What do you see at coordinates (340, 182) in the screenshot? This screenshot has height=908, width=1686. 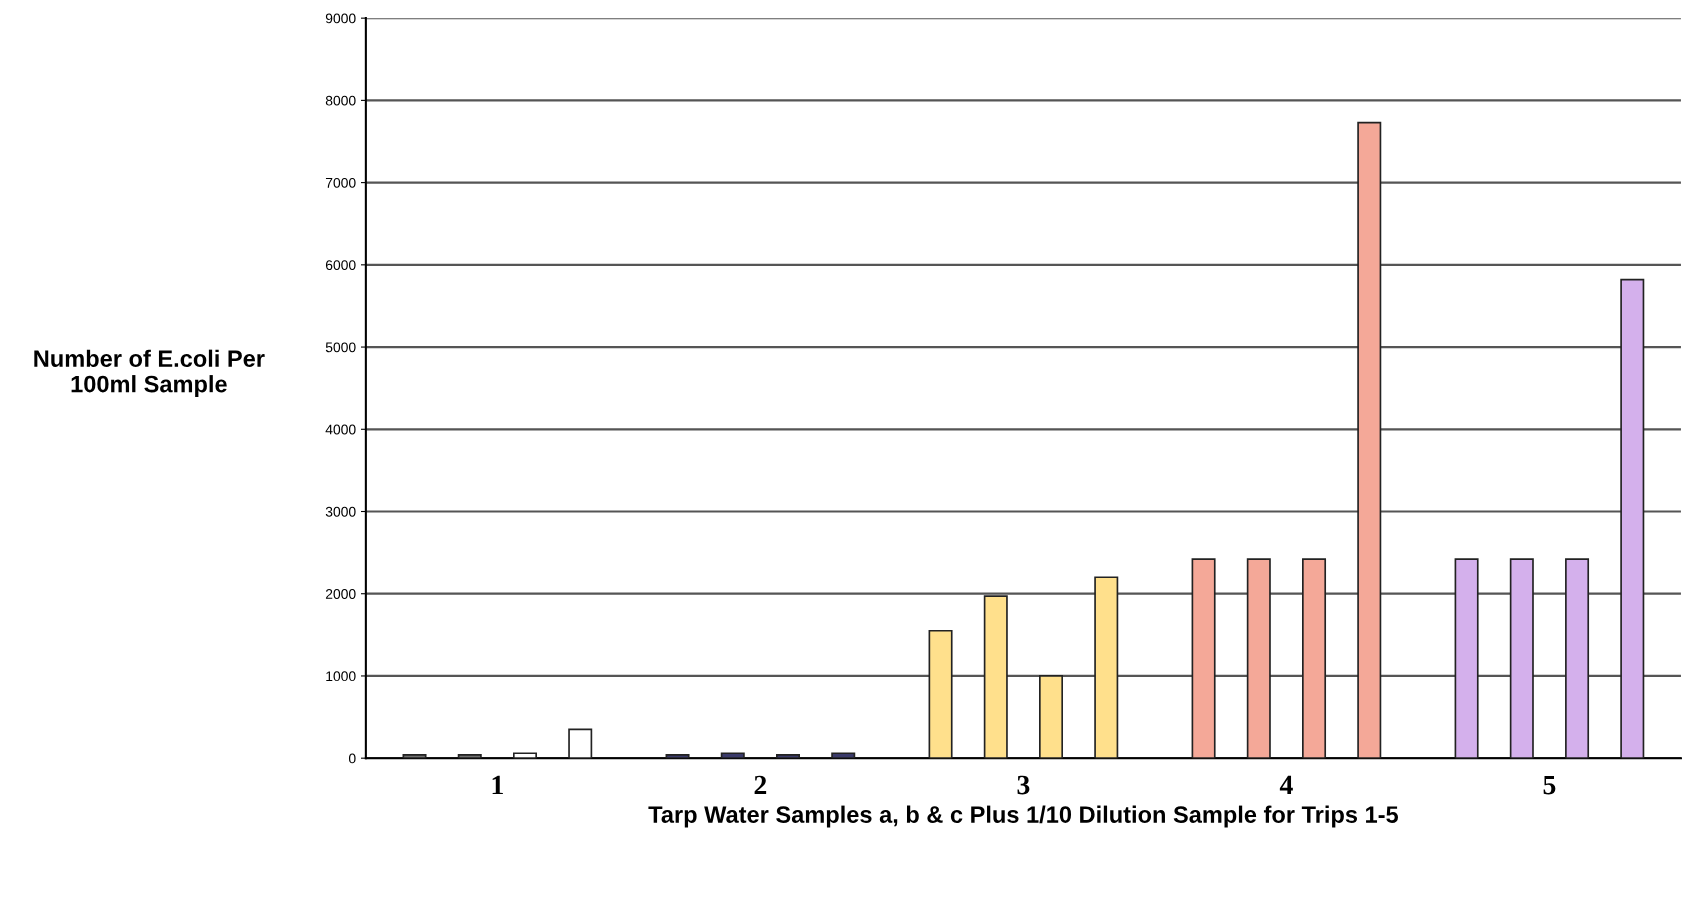 I see `y-tick-label: 7000` at bounding box center [340, 182].